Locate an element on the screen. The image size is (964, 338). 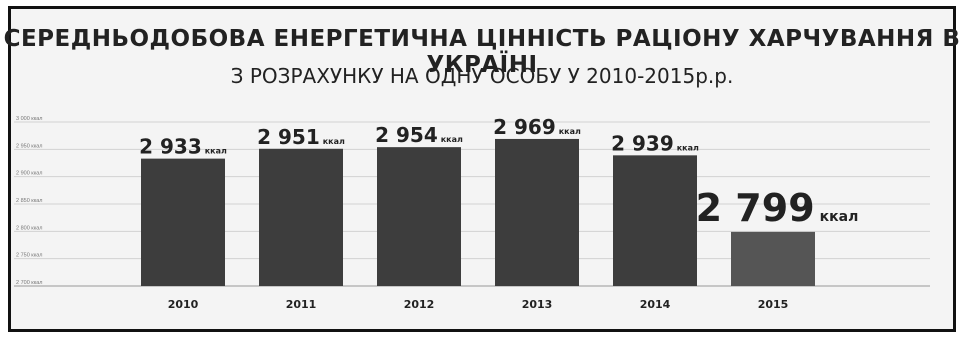
y-tick-label: 2 800 ккал is located at coordinates (29, 228).